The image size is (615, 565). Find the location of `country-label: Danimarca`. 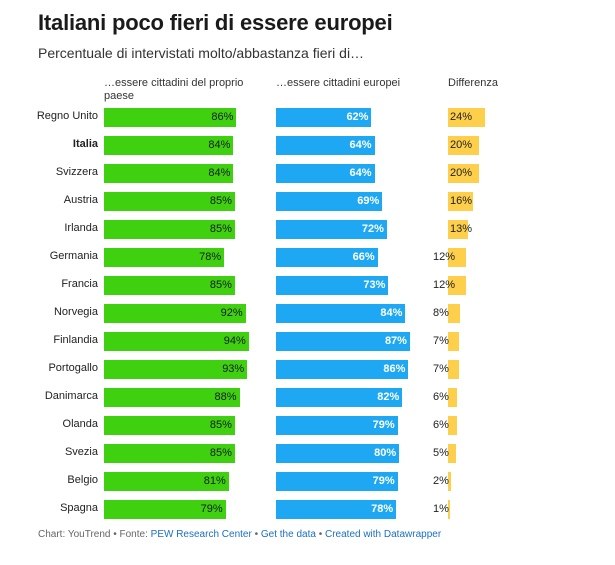

country-label: Danimarca is located at coordinates (71, 396).